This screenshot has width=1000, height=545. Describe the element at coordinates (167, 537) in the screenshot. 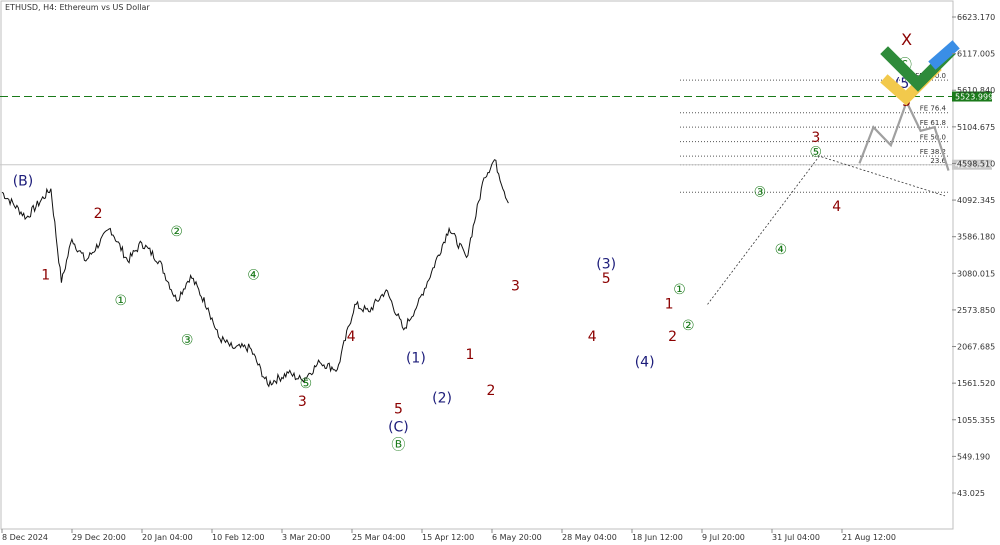

I see `x-tick-label: 20 Jan 04:00` at that location.